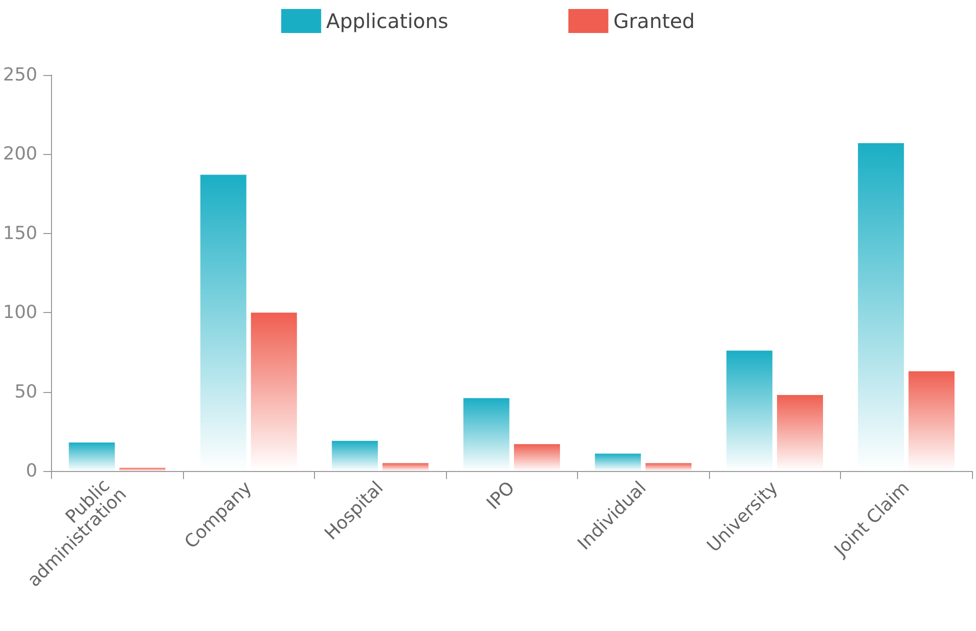 The width and height of the screenshot is (976, 631). What do you see at coordinates (20, 233) in the screenshot?
I see `y-tick-label: 150` at bounding box center [20, 233].